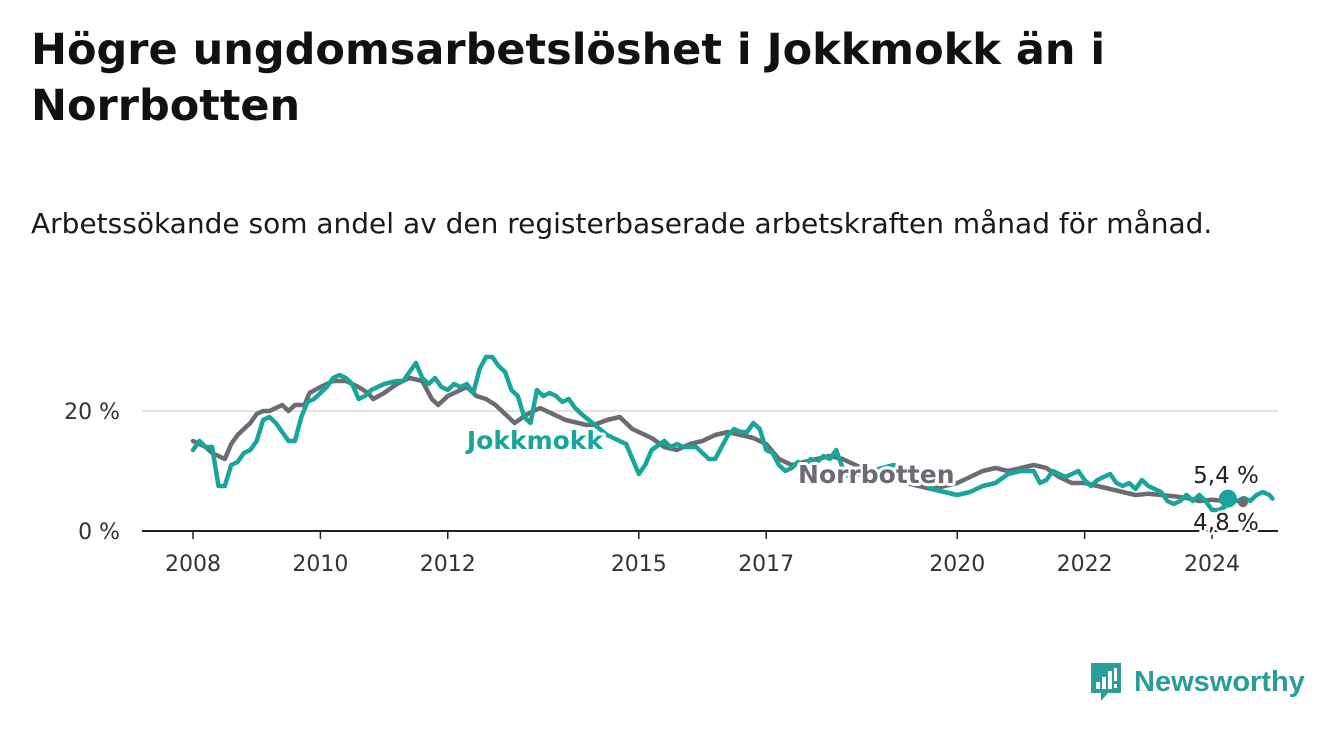  I want to click on x-tick-label: 2008, so click(193, 564).